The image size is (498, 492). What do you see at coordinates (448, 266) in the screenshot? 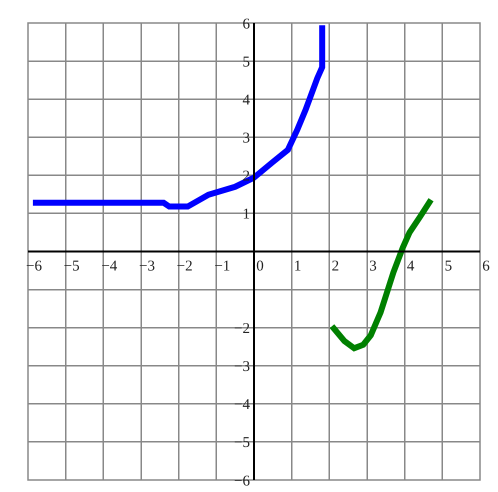
I see `x-tick-label: 5` at bounding box center [448, 266].